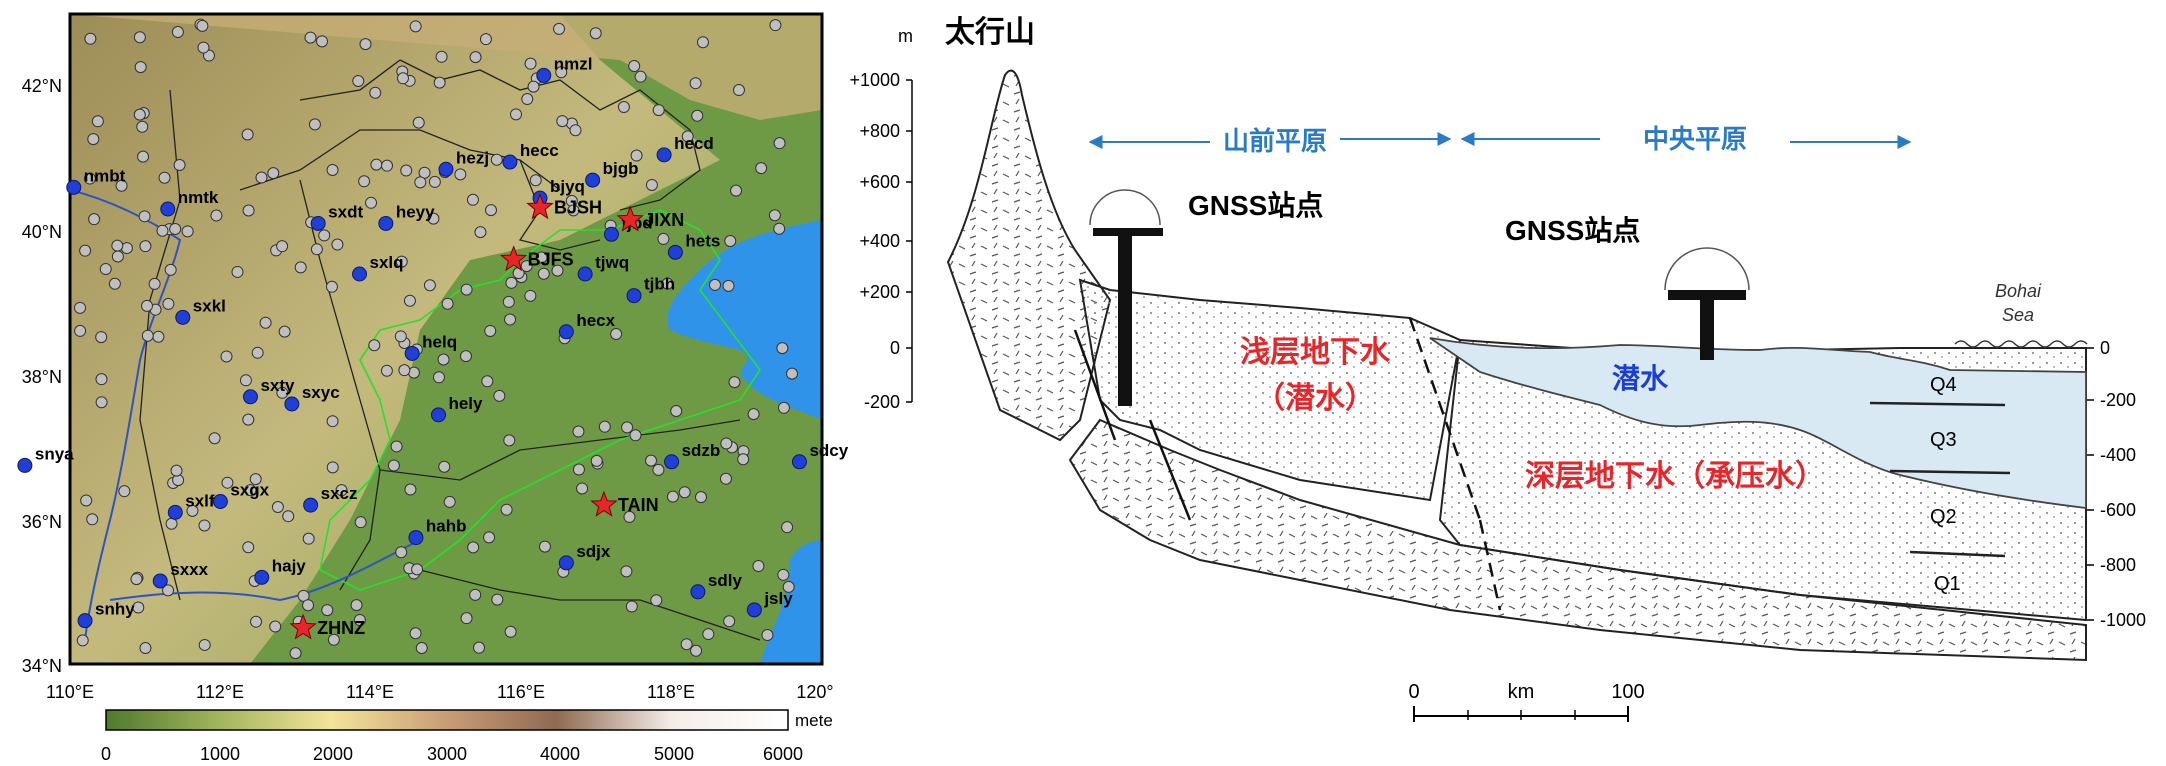 This screenshot has width=2166, height=766. Describe the element at coordinates (578, 208) in the screenshot. I see `reference-star-label: BJSH` at that location.